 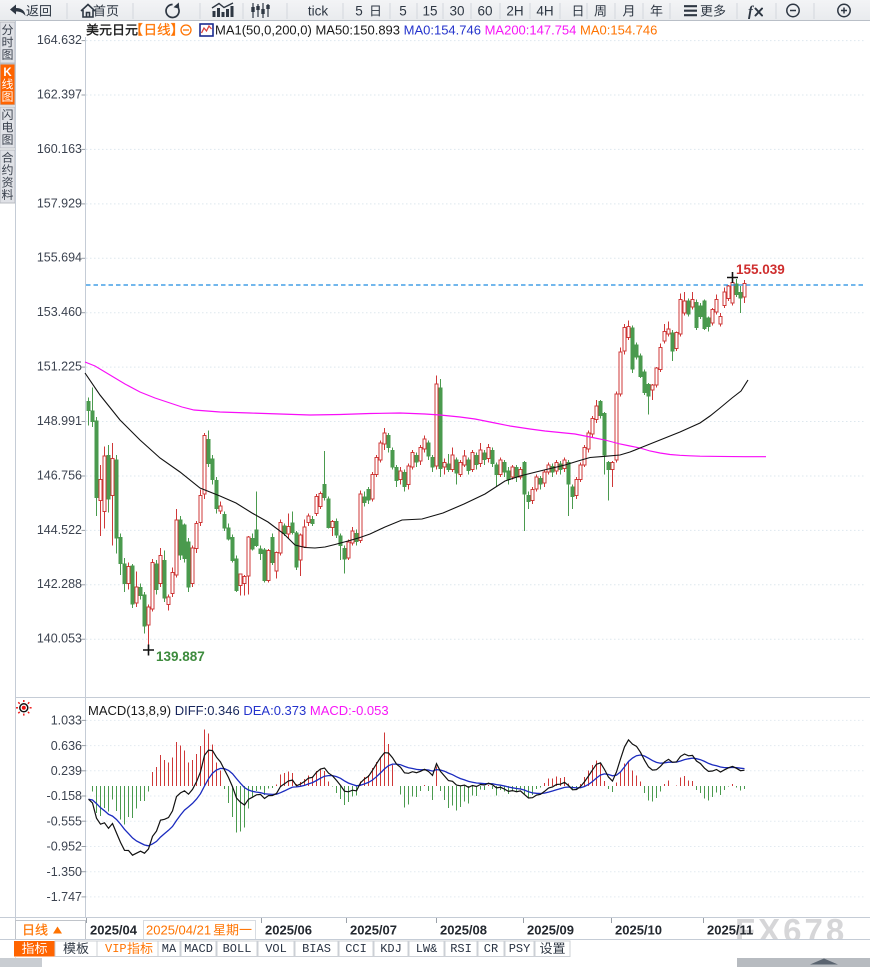 I want to click on svg-text: 2025/04, so click(x=114, y=930).